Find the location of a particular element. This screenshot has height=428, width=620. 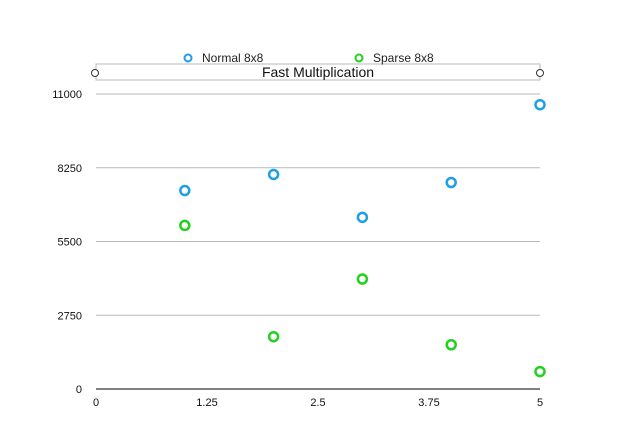

title-left-handle is located at coordinates (95, 73).